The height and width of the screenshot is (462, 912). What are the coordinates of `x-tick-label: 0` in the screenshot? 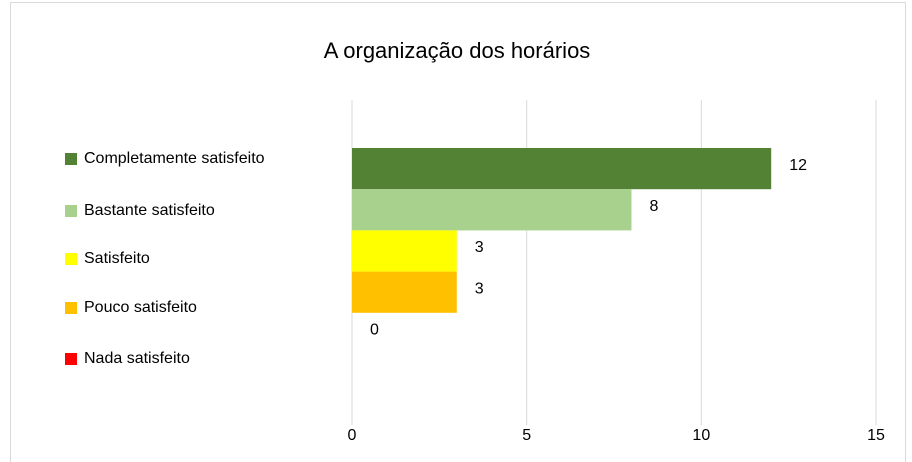 It's located at (352, 435).